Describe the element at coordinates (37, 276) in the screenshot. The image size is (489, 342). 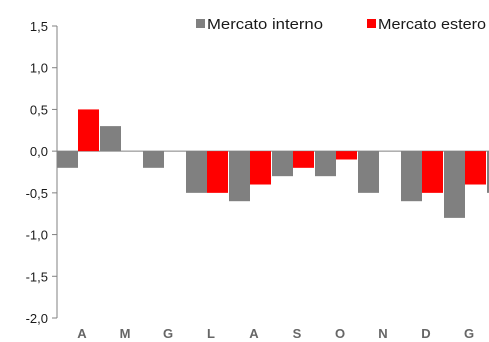
I see `y-tick-label: -1,5` at that location.